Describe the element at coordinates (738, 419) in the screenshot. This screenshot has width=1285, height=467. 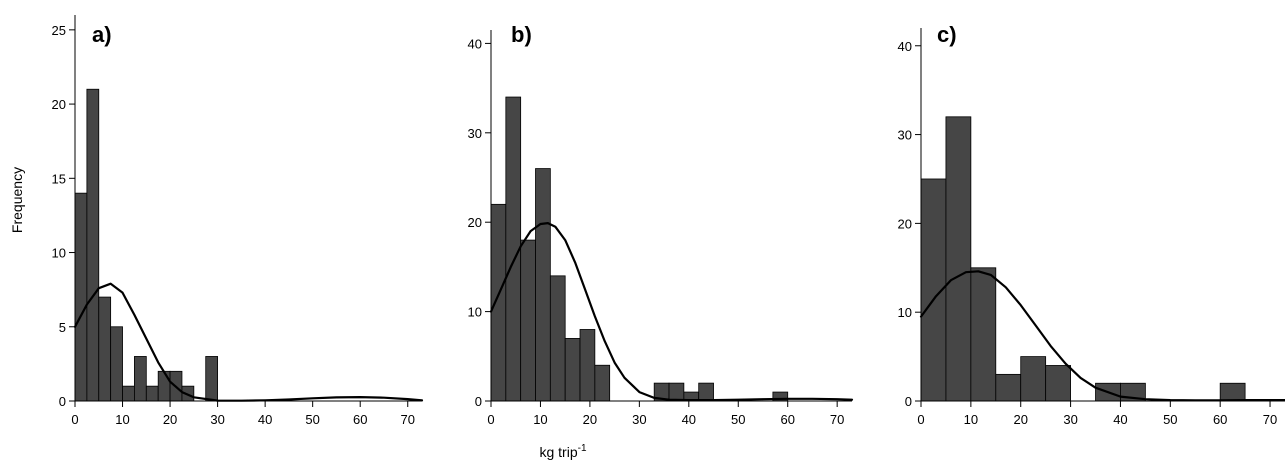
I see `x-tick-label-b-5: 50` at that location.